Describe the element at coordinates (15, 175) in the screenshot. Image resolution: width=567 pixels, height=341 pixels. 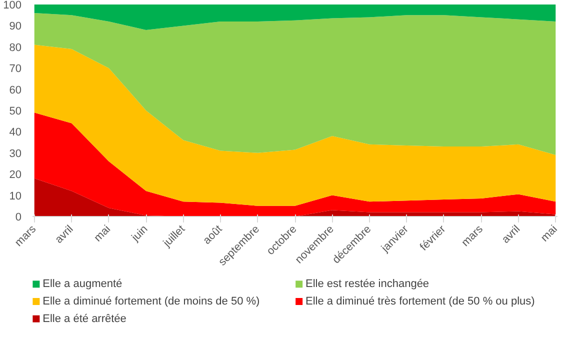
I see `y-tick-label: 20` at that location.